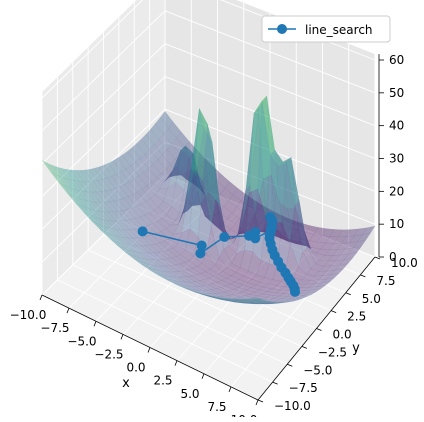 This screenshot has height=422, width=424. What do you see at coordinates (396, 159) in the screenshot?
I see `z-tick-label: 30` at bounding box center [396, 159].